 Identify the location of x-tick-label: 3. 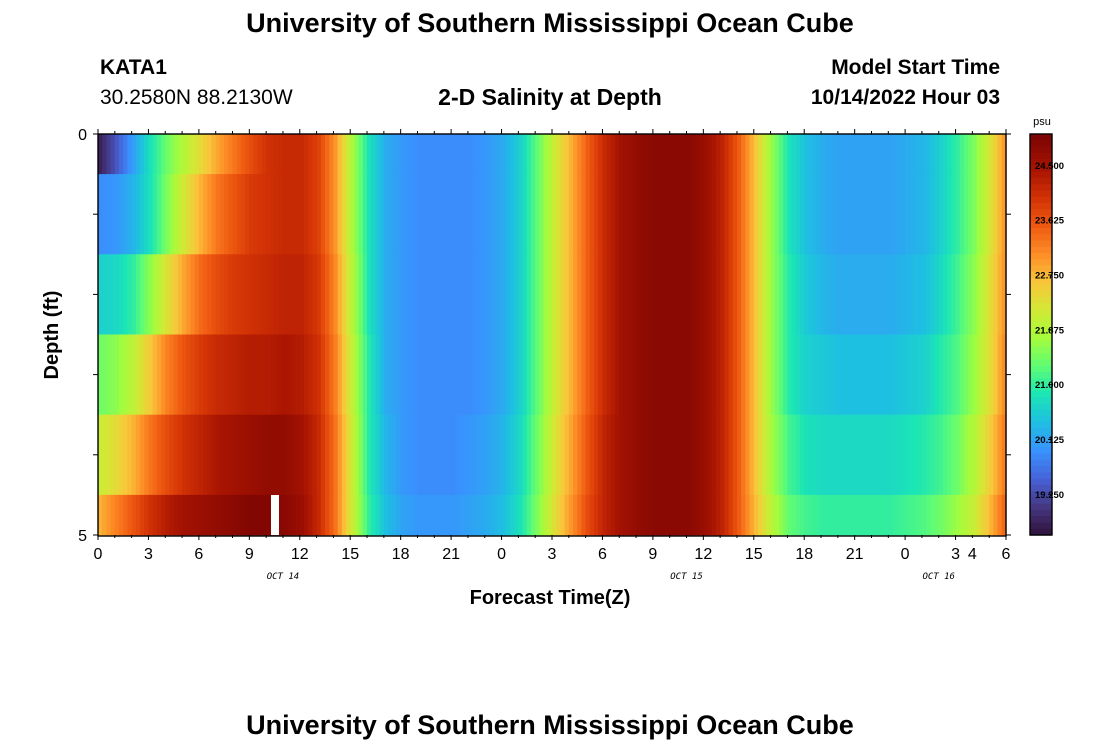
(955, 554).